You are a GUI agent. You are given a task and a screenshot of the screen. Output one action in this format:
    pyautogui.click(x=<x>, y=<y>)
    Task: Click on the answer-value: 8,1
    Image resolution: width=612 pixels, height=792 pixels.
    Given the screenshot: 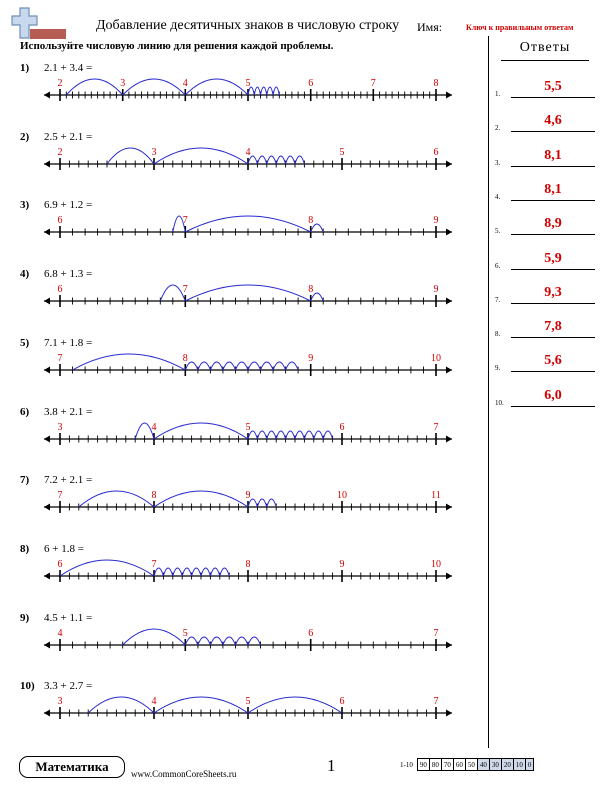 What is the action you would take?
    pyautogui.click(x=553, y=155)
    